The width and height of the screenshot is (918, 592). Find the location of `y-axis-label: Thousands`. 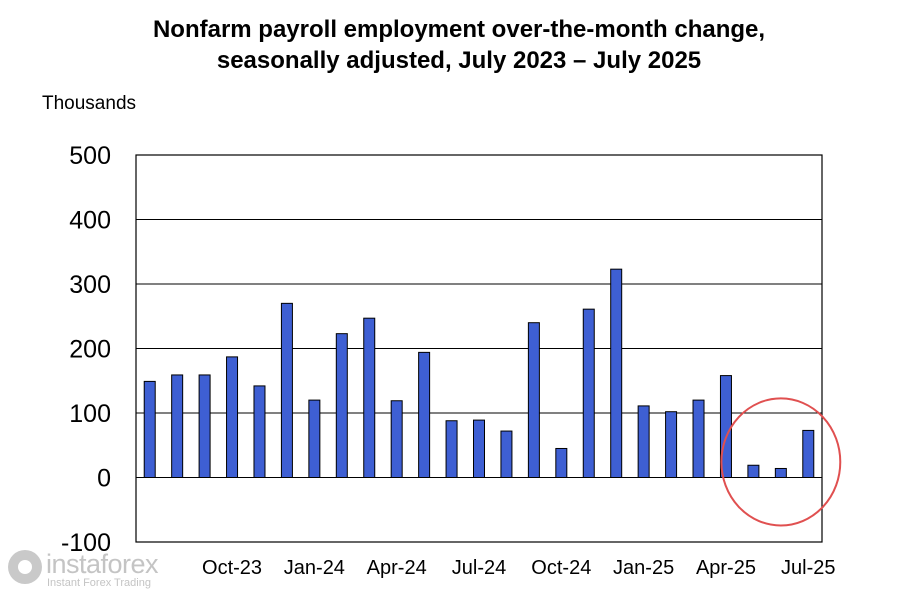

y-axis-label: Thousands is located at coordinates (89, 103).